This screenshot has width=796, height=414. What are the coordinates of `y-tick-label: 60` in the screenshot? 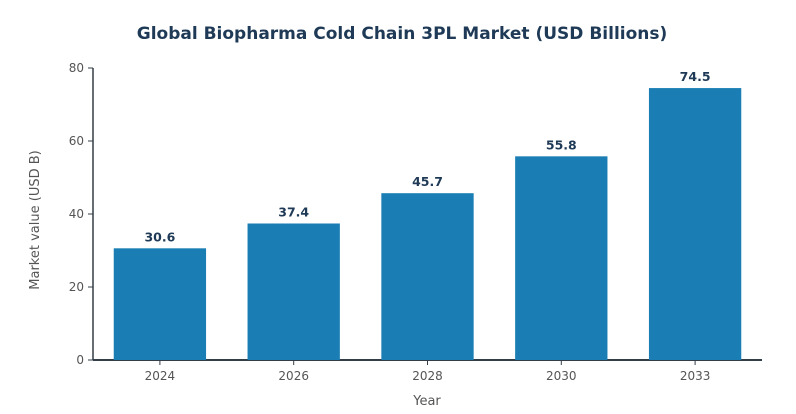 It's located at (76, 141).